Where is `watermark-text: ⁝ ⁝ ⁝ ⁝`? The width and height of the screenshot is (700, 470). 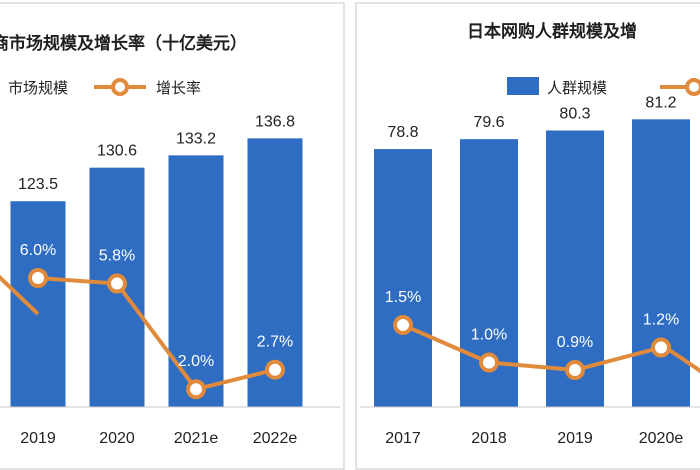
watermark-text: ⁝ ⁝ ⁝ ⁝ is located at coordinates (563, 426).